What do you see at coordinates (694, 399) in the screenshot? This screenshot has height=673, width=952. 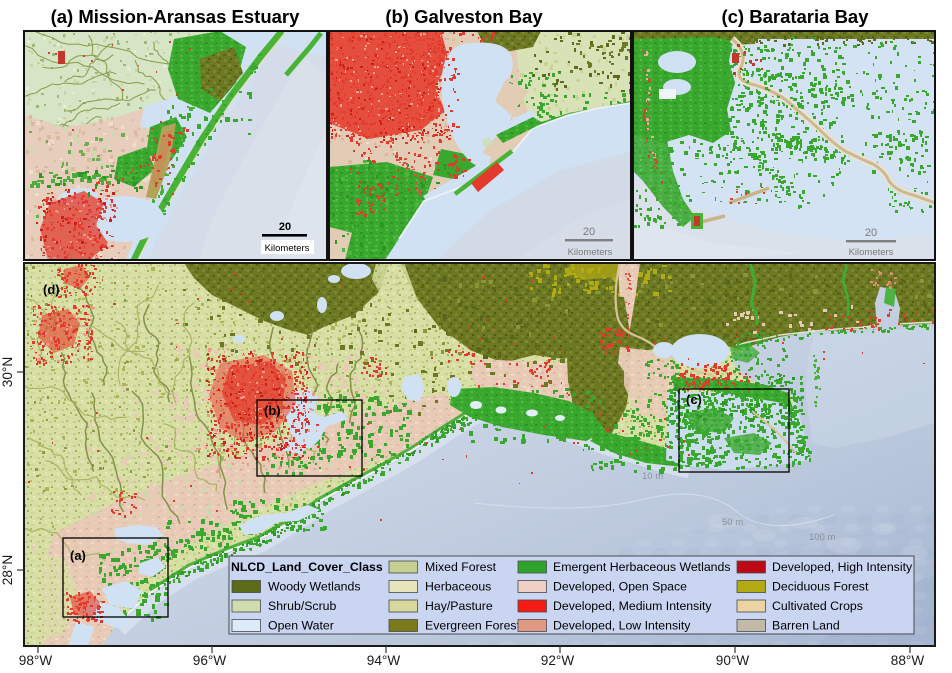 I see `svg-text: (c)` at bounding box center [694, 399].